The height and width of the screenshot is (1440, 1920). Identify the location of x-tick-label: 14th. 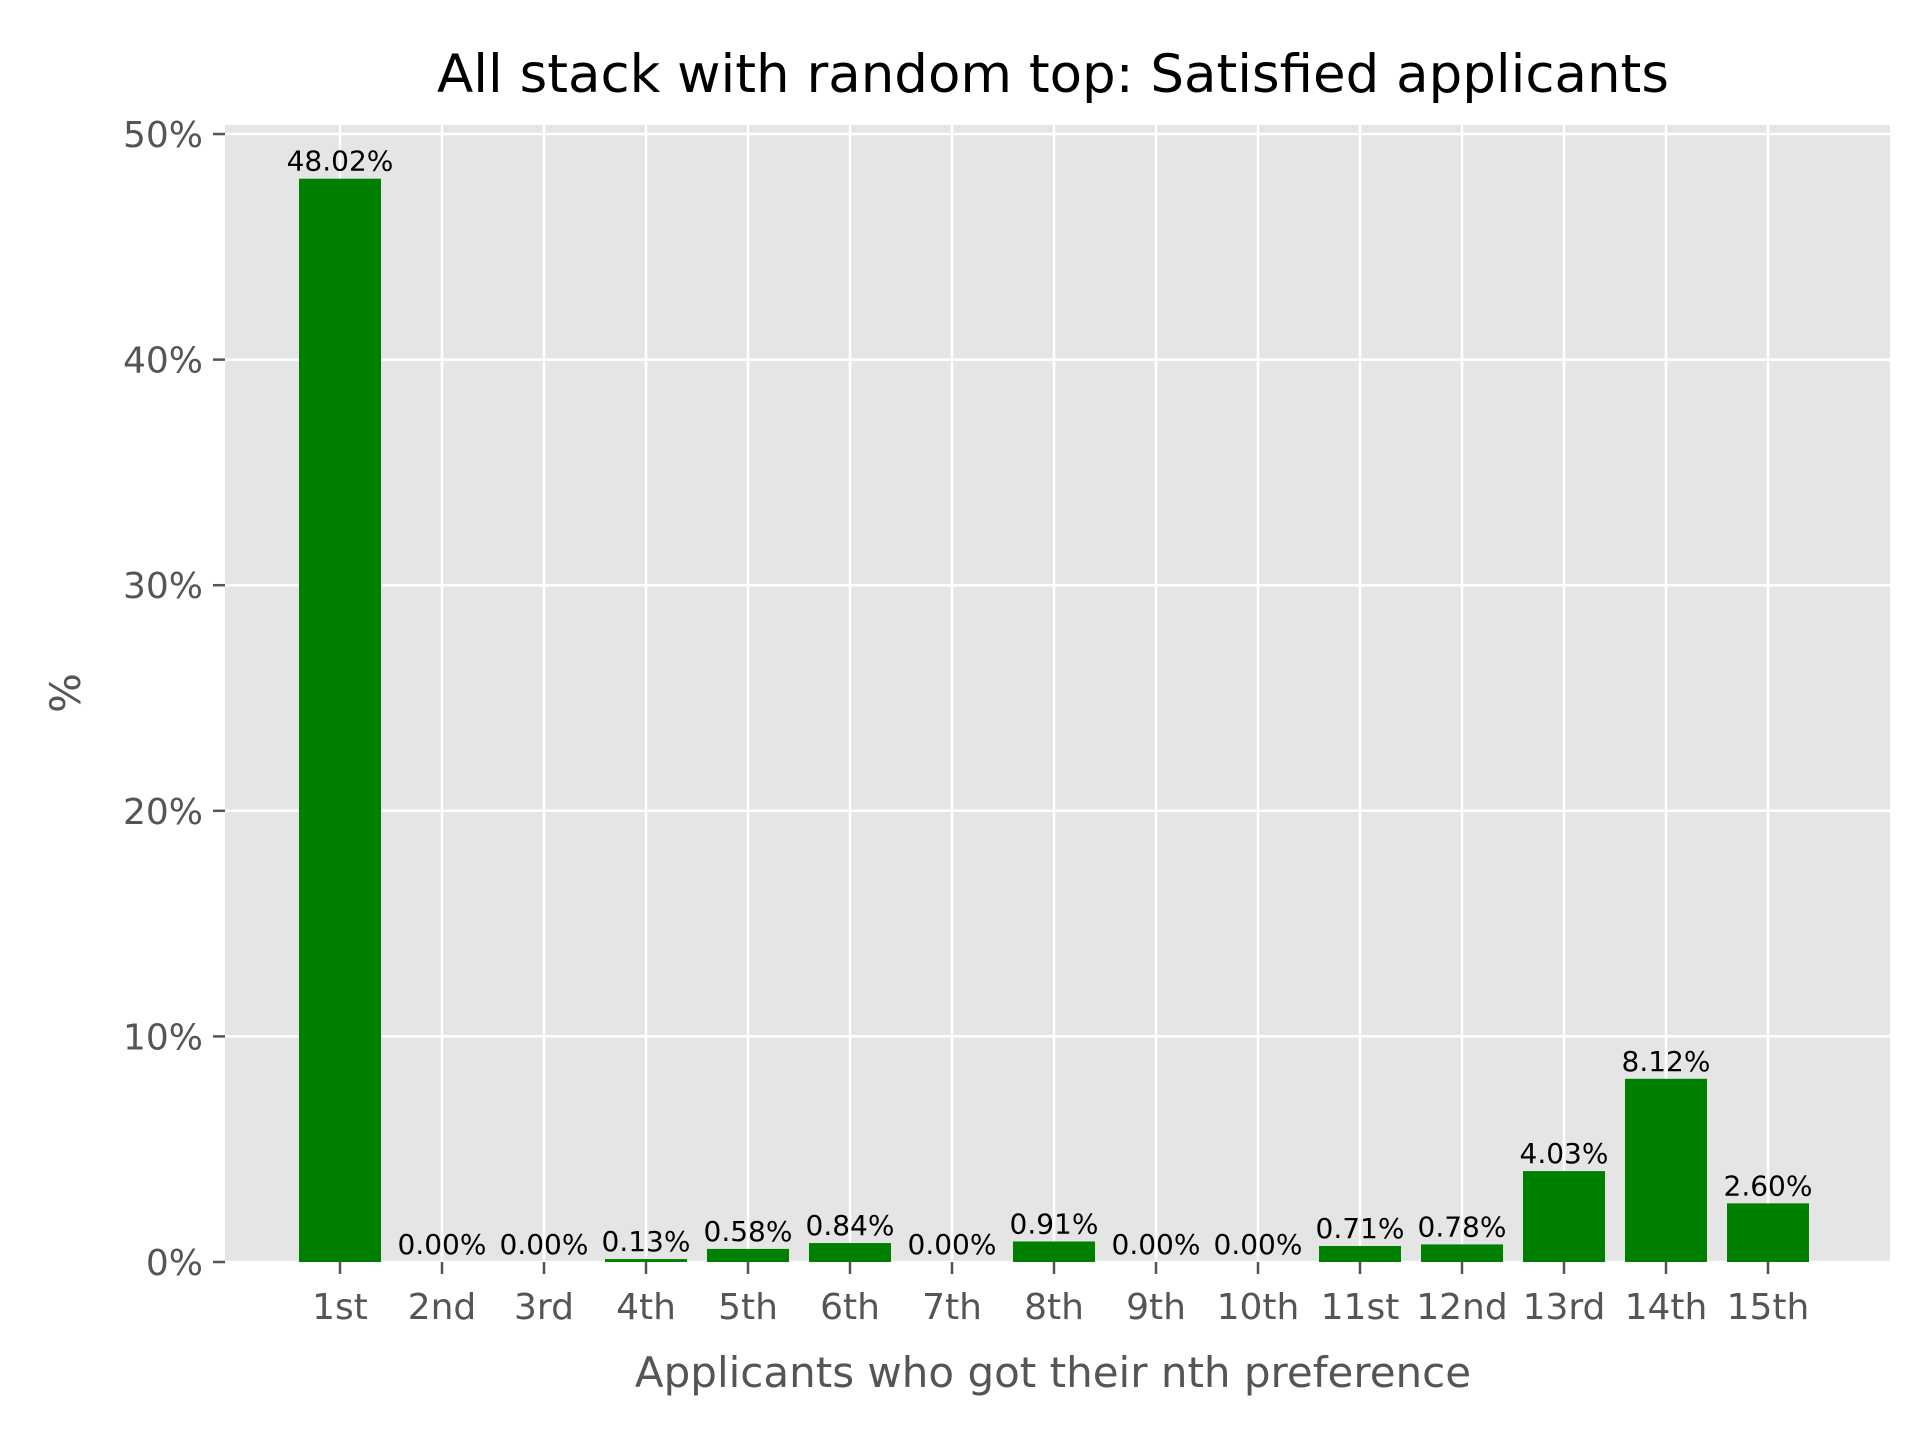
(1666, 1307).